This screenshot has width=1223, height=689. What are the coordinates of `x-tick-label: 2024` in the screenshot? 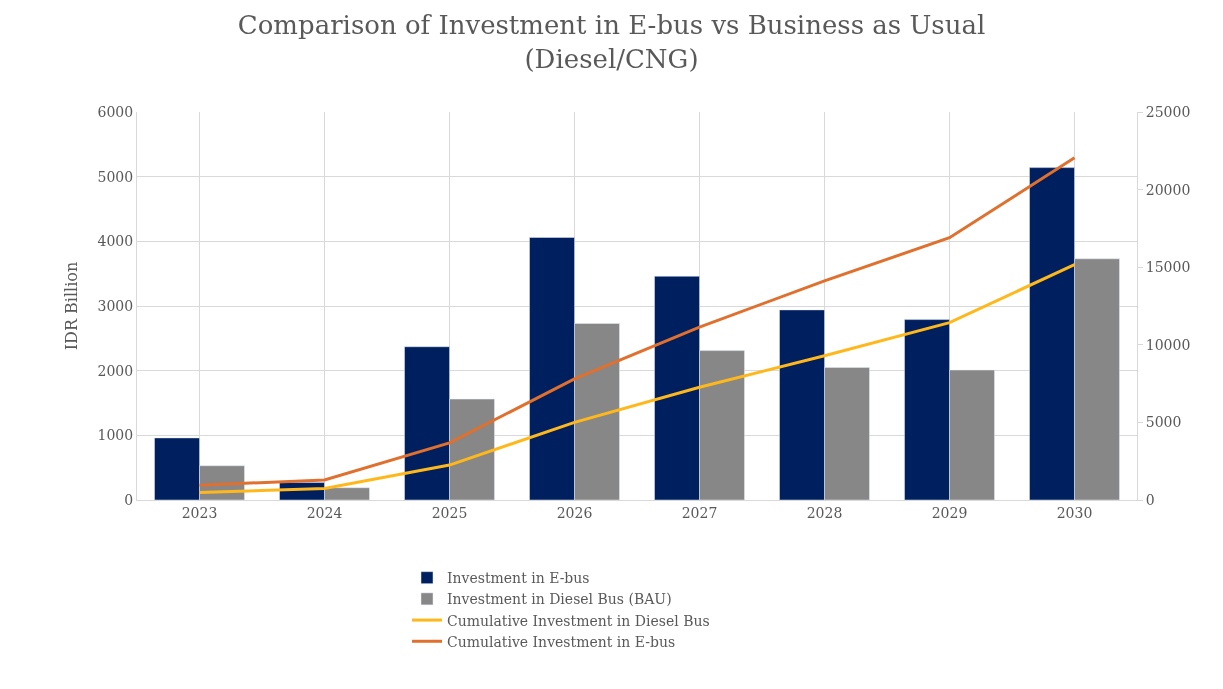 It's located at (324, 512).